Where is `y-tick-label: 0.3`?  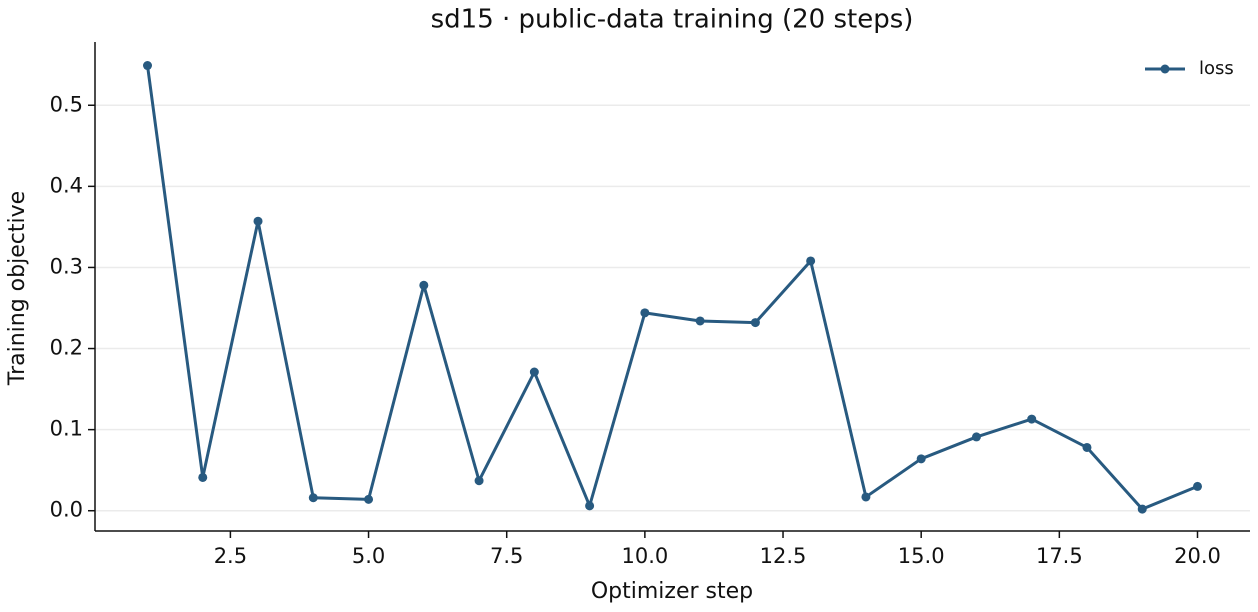
y-tick-label: 0.3 is located at coordinates (66, 266).